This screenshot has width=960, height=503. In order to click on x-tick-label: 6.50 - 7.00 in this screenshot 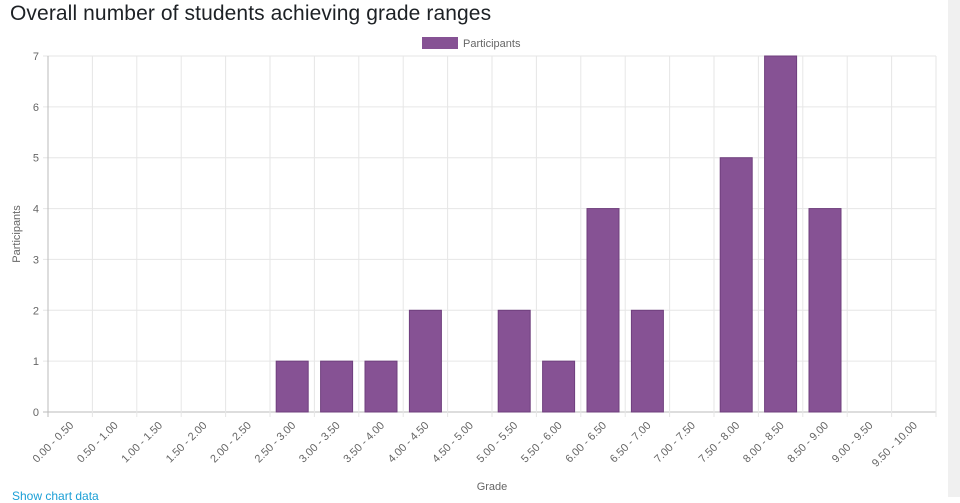, I will do `click(631, 443)`.